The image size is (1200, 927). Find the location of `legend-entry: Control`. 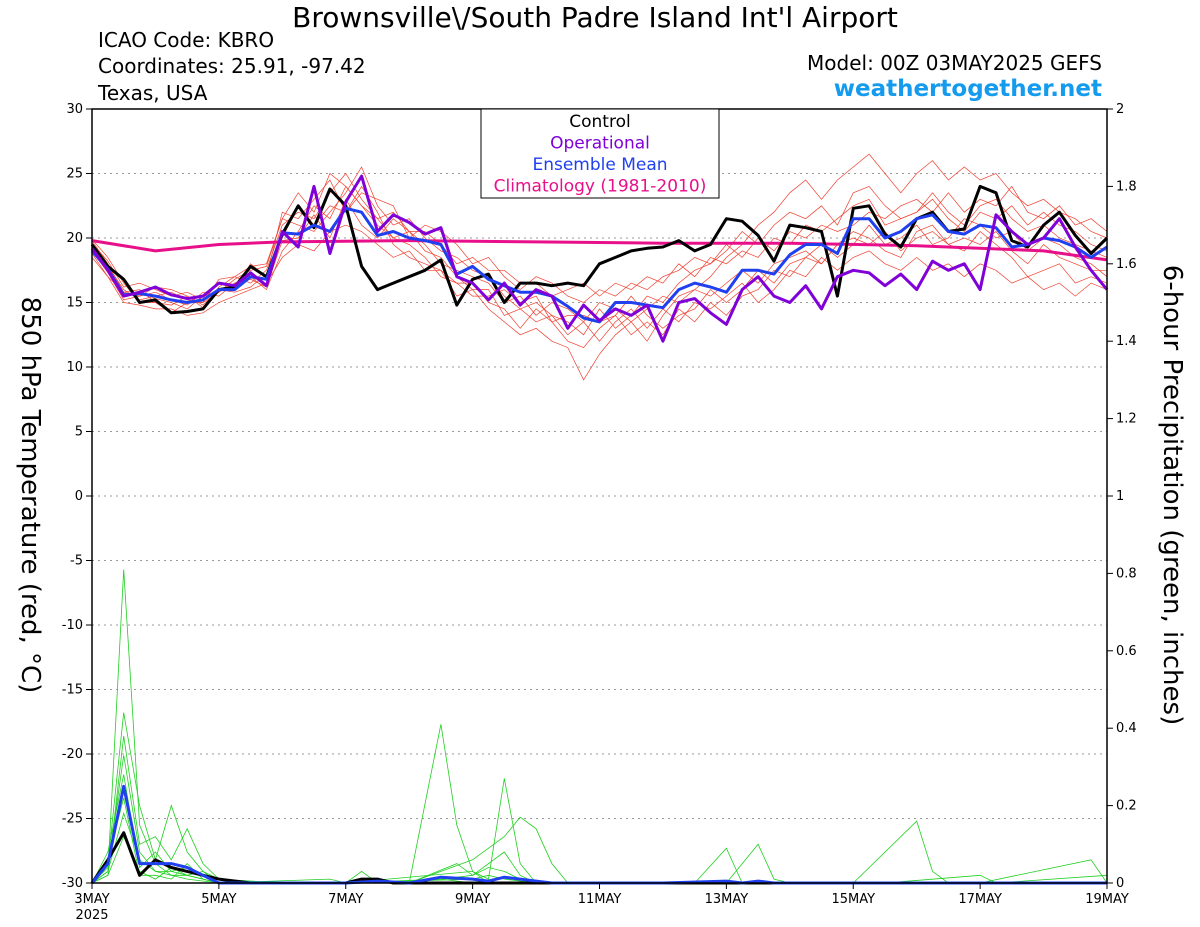

legend-entry: Control is located at coordinates (599, 122).